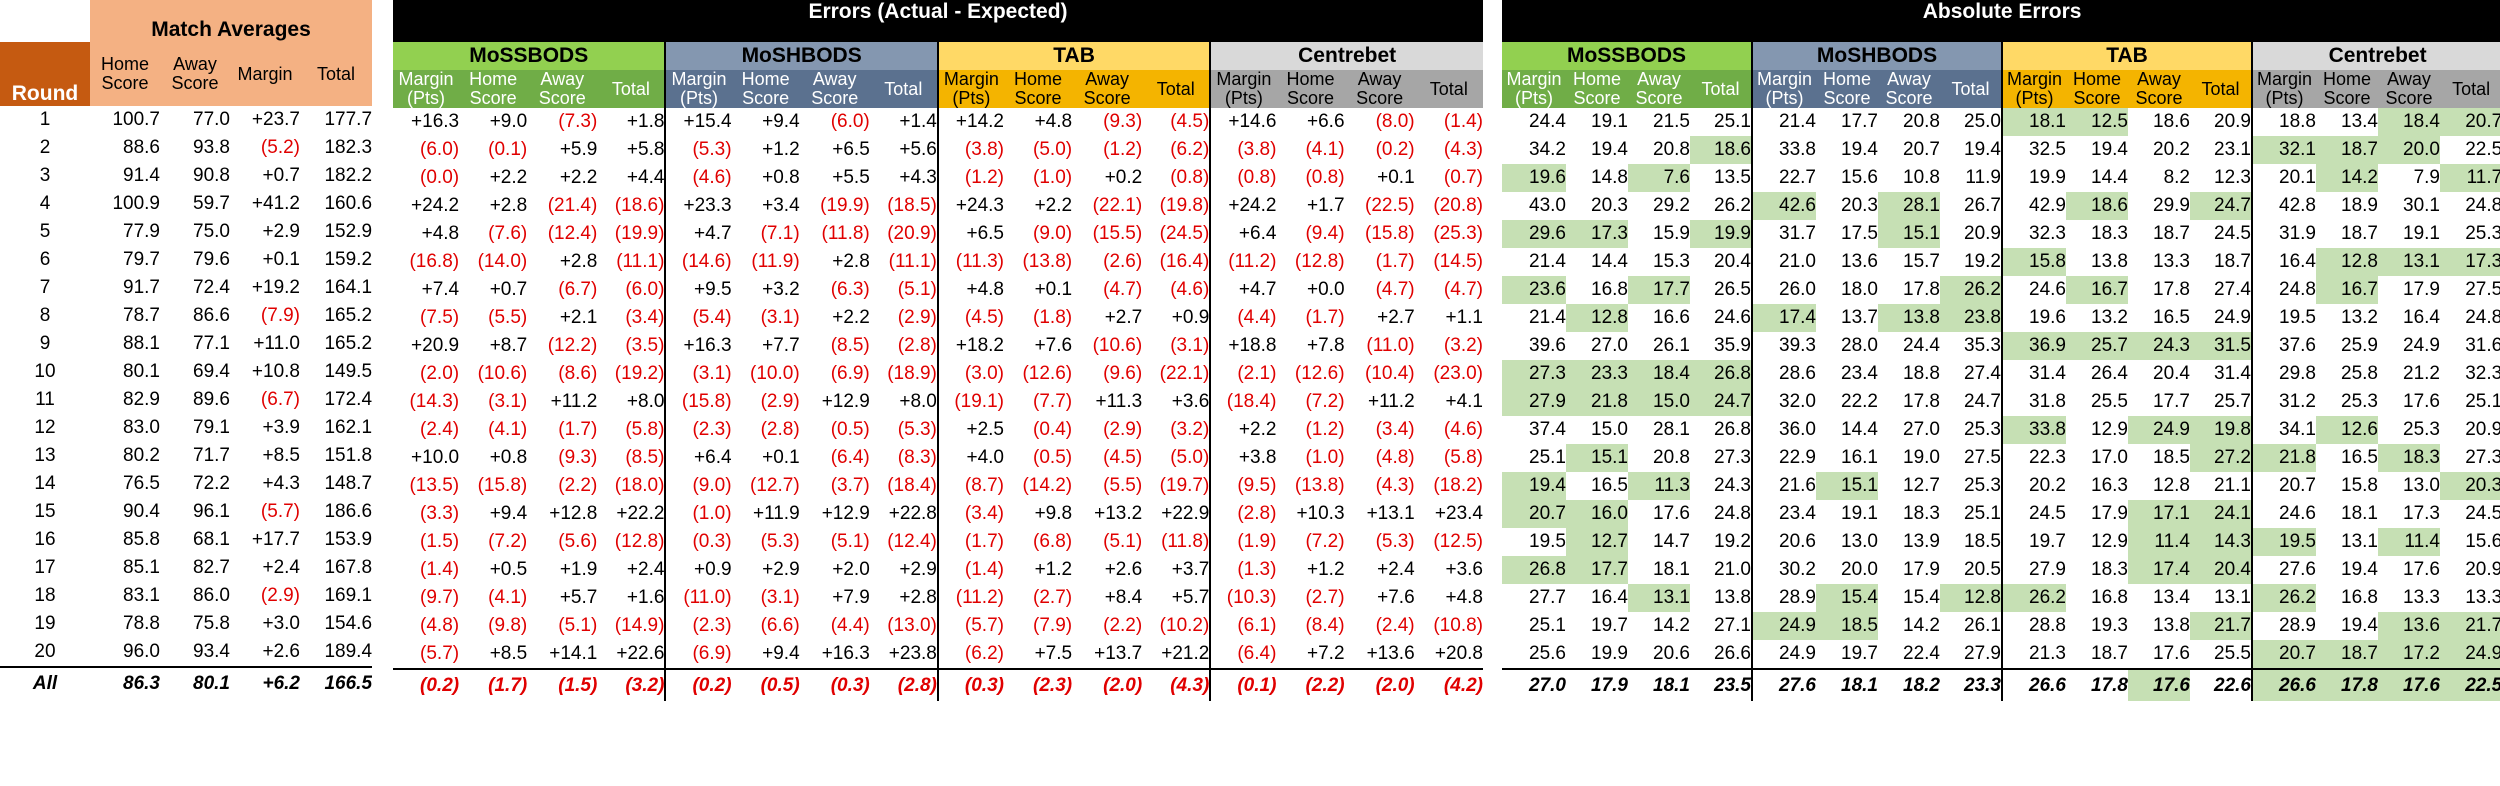 The image size is (2500, 786). Describe the element at coordinates (275, 203) in the screenshot. I see `avg-value: +41.2` at that location.